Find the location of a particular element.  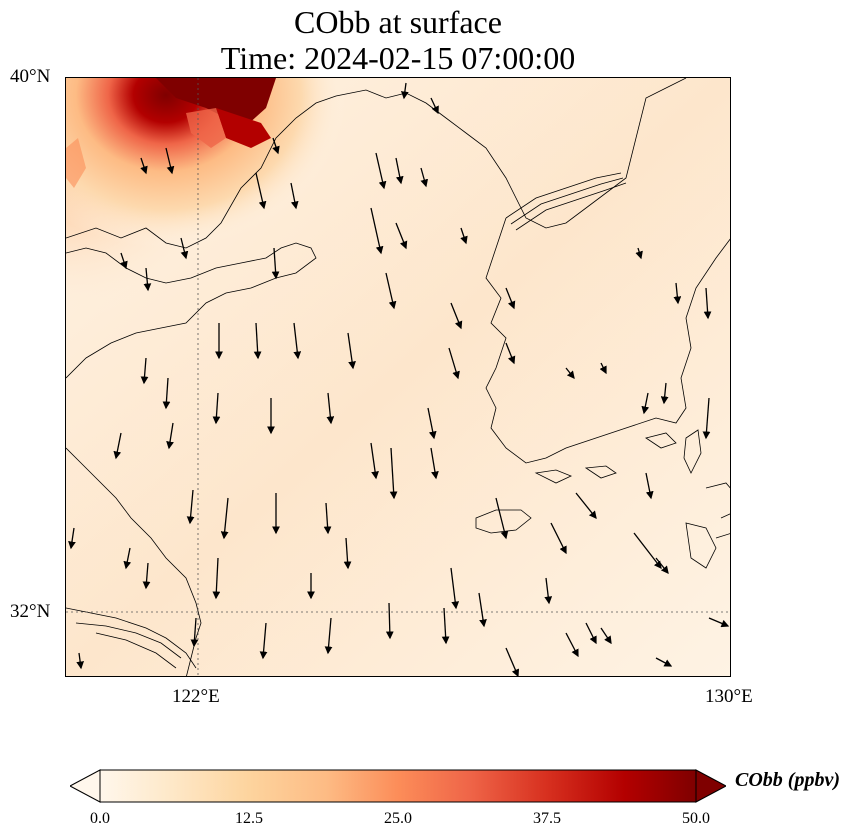

jeju-island is located at coordinates (503, 521).